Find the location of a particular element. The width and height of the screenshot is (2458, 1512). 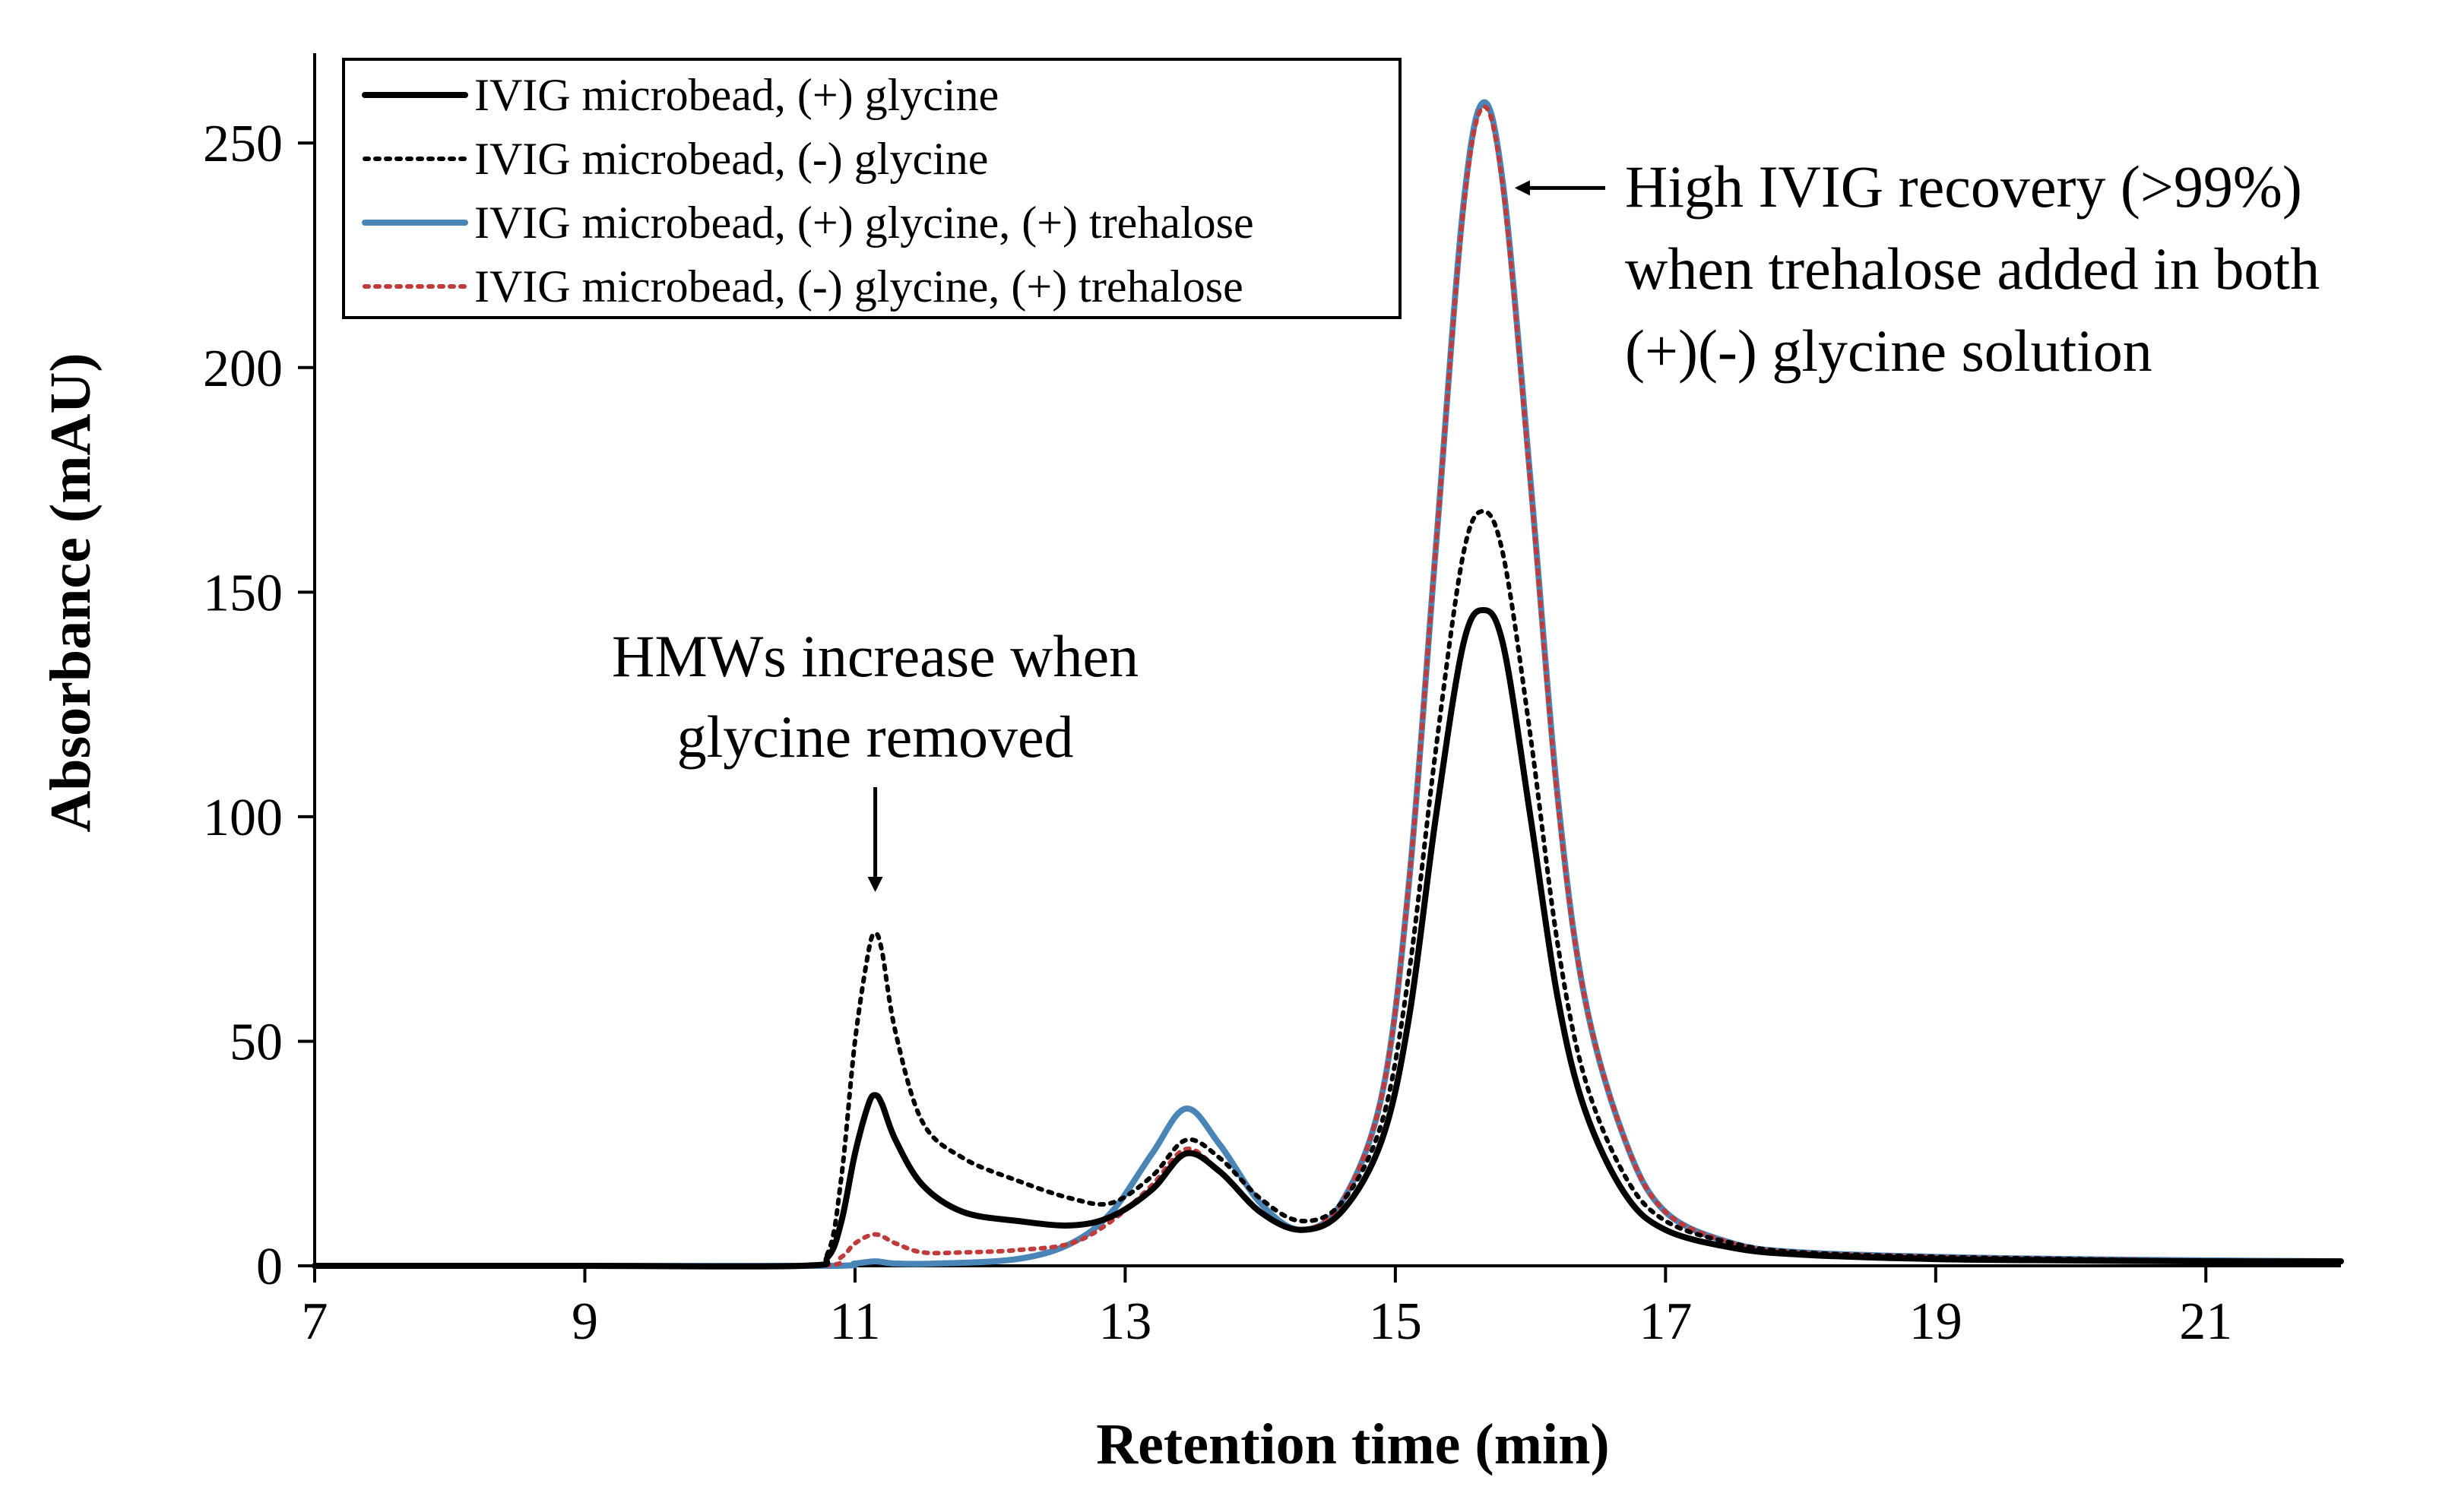

legend-box is located at coordinates (872, 188).